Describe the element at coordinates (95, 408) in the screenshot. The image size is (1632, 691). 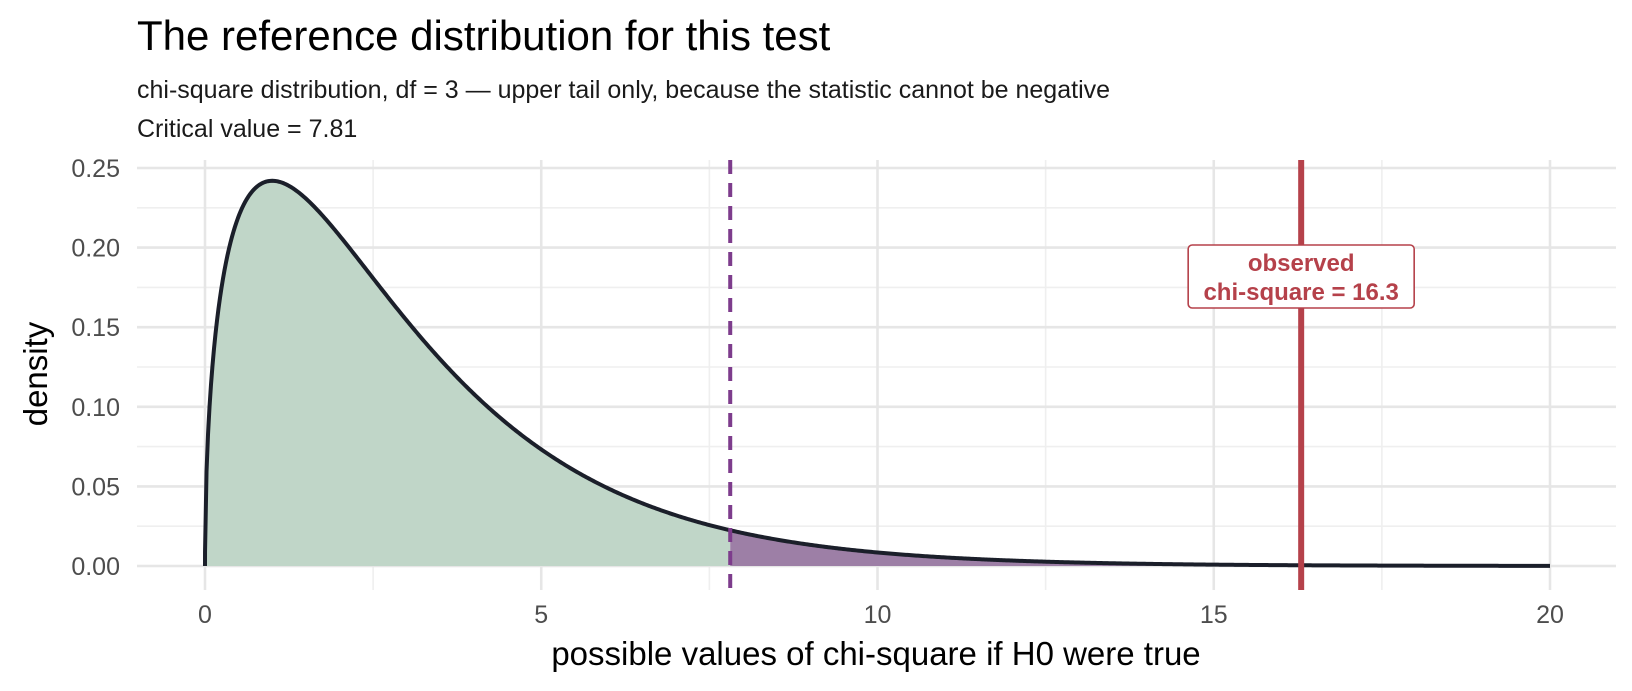
I see `y-tick-label: 0.10` at that location.